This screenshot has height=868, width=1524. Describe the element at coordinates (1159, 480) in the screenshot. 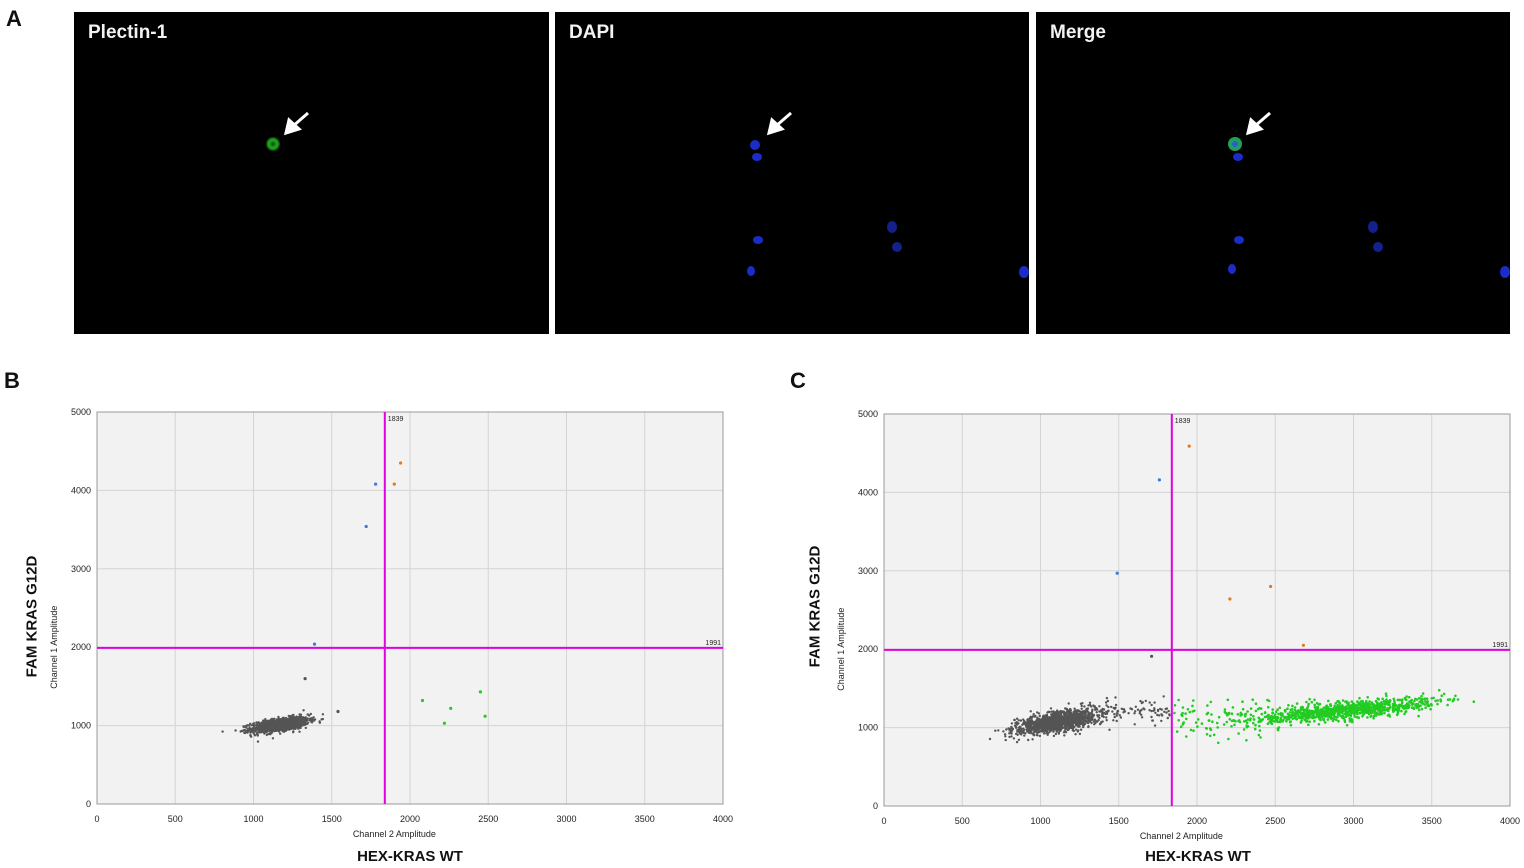

I see `droplet-fam-positive` at that location.